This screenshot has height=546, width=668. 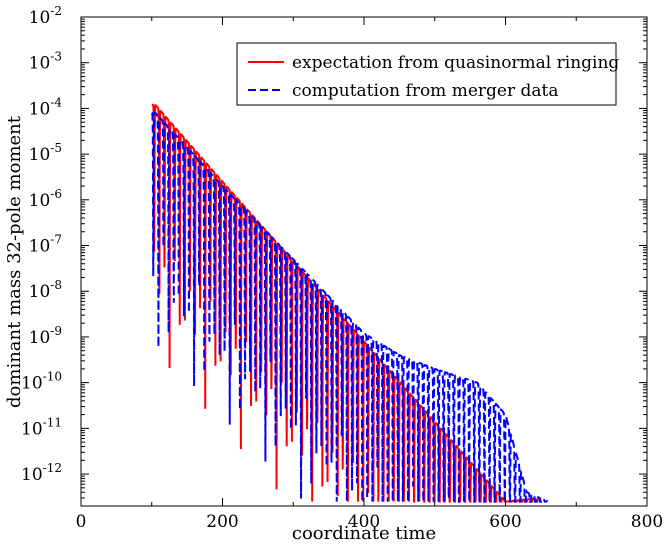 What do you see at coordinates (45, 336) in the screenshot?
I see `y-tick-label: 10⁻⁹` at bounding box center [45, 336].